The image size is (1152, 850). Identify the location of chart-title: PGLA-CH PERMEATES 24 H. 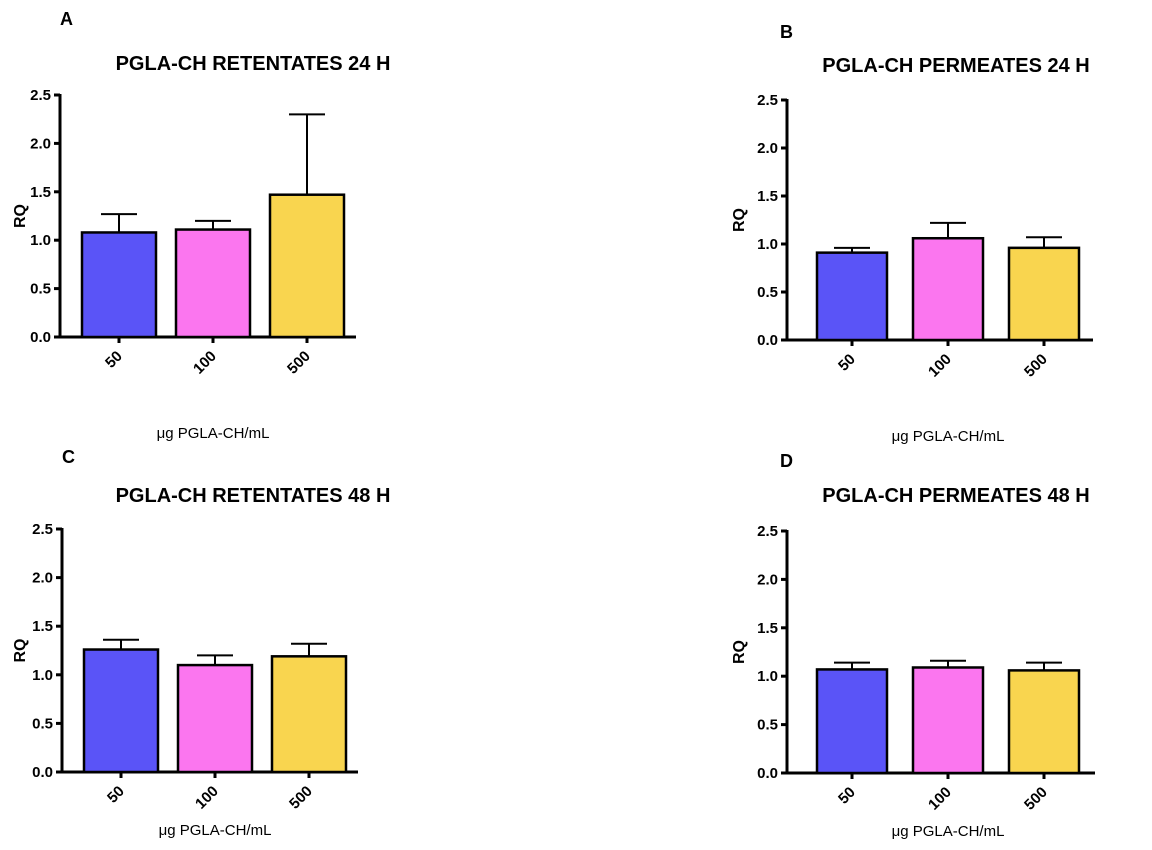
(955, 66).